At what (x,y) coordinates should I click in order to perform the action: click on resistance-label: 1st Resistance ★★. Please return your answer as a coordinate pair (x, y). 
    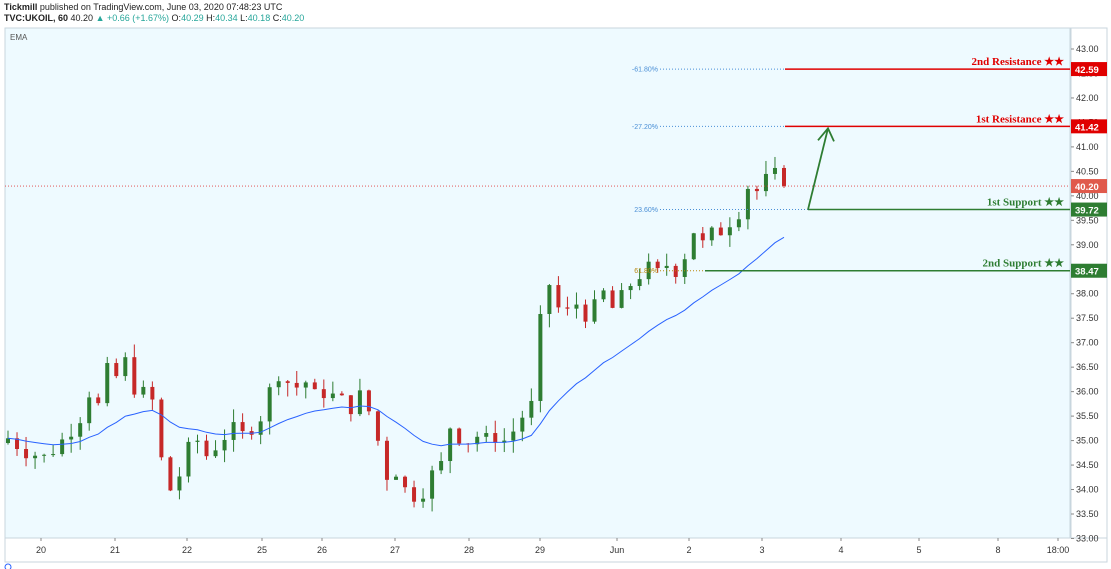
    Looking at the image, I should click on (1020, 119).